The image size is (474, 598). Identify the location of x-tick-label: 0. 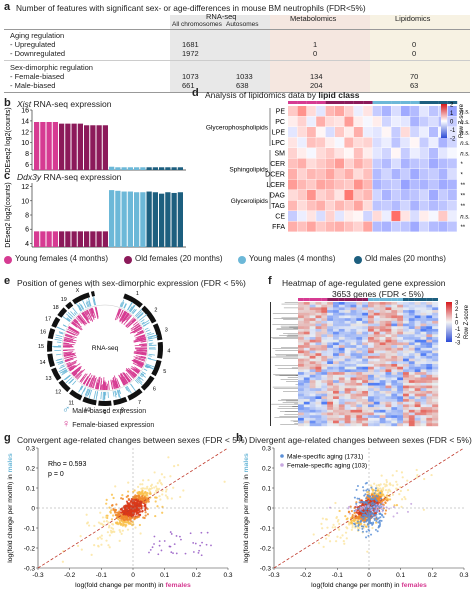
(133, 575).